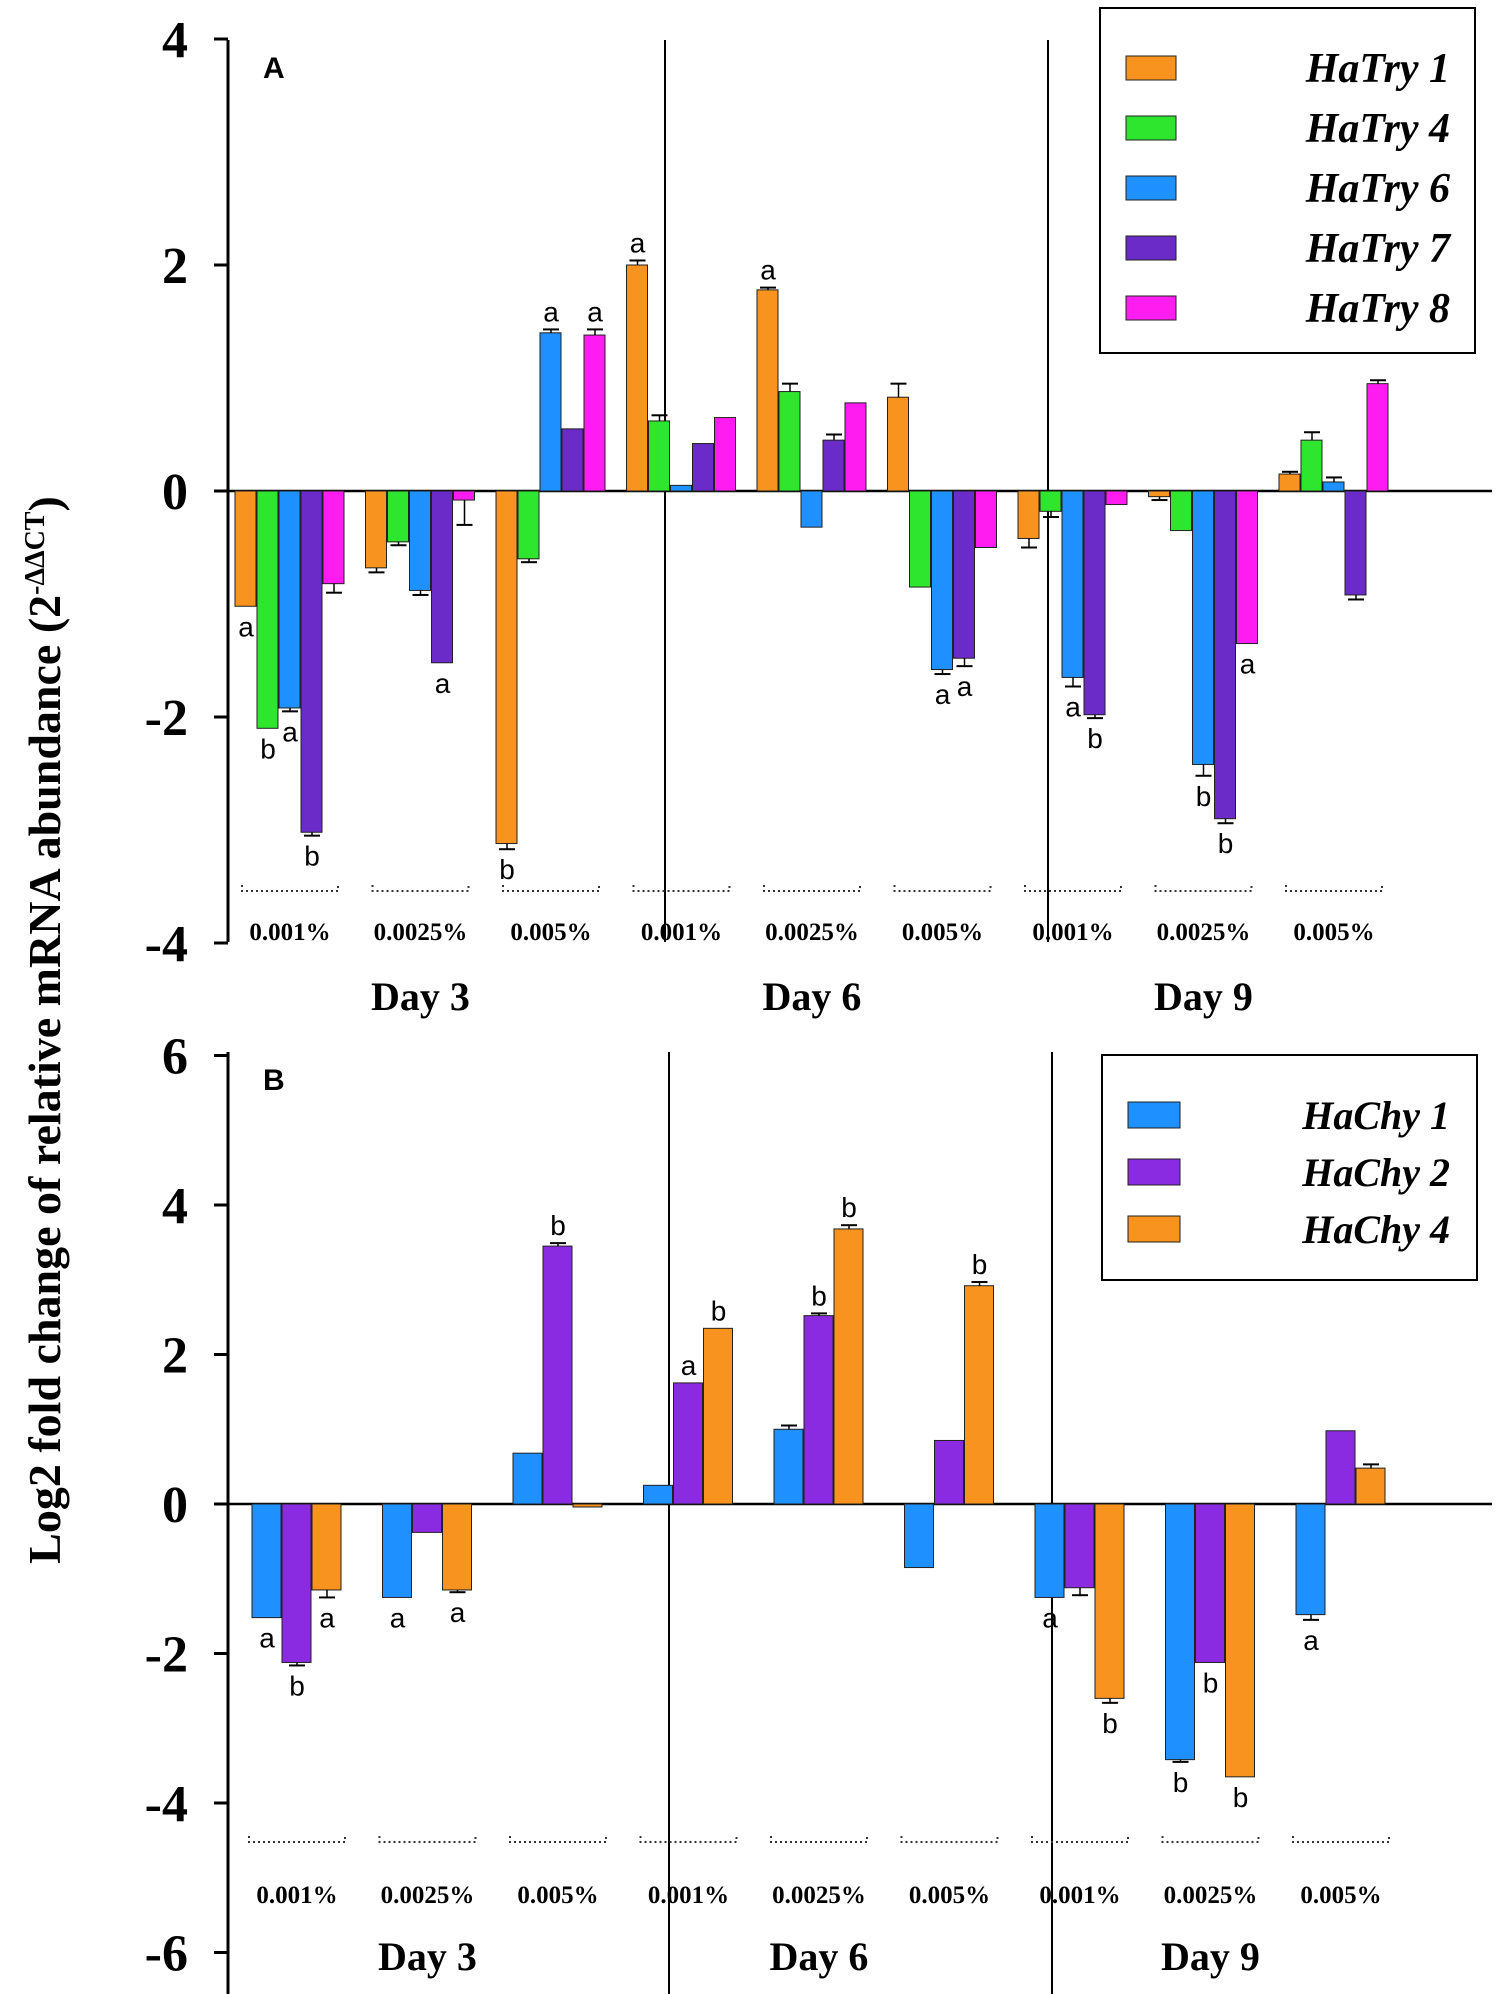 This screenshot has height=1994, width=1500. What do you see at coordinates (35, 553) in the screenshot?
I see `y-axis-label-superscript: -ΔΔCT` at bounding box center [35, 553].